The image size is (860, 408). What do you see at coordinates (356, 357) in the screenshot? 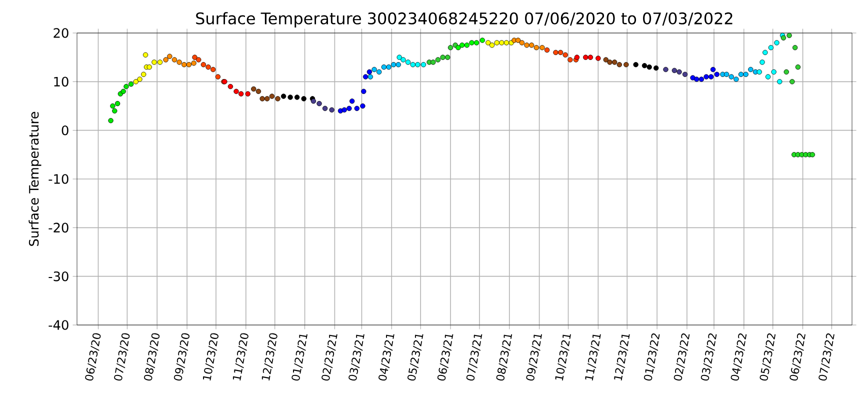
I see `x-tick-label: 03/23/21` at bounding box center [356, 357].